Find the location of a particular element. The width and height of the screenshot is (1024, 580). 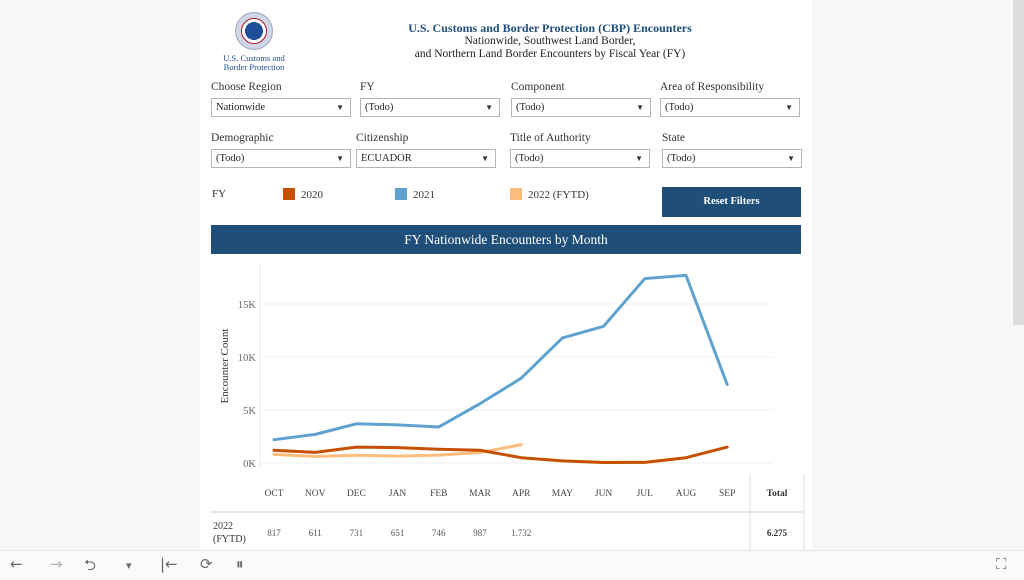

table-cell: 731 is located at coordinates (357, 533).